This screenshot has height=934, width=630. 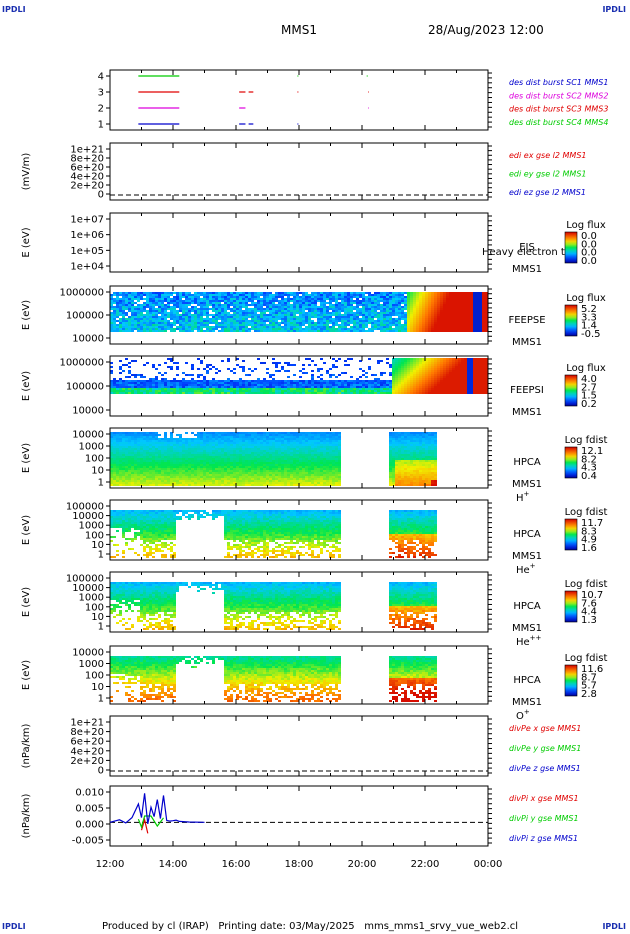 I want to click on y-tick-label: 10000, so click(x=88, y=339).